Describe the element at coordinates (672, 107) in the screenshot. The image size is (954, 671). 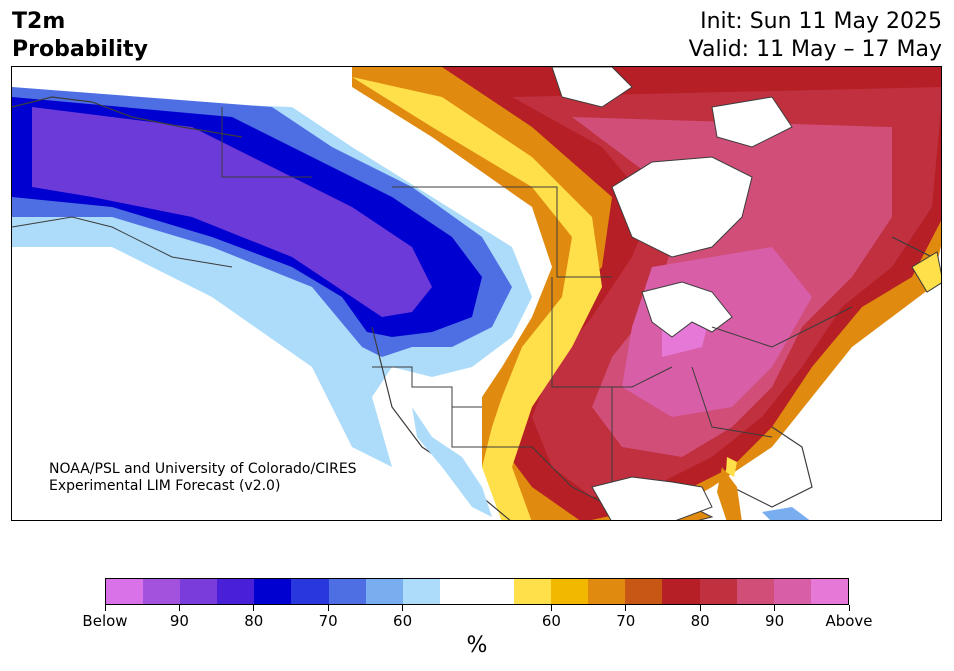
I see `arctic-water` at that location.